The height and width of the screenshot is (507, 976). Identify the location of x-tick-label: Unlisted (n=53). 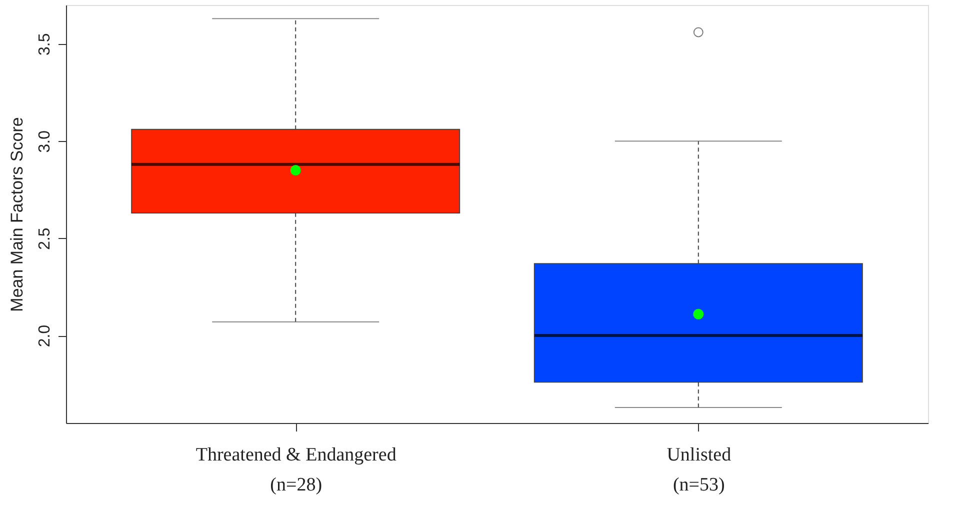
(699, 470).